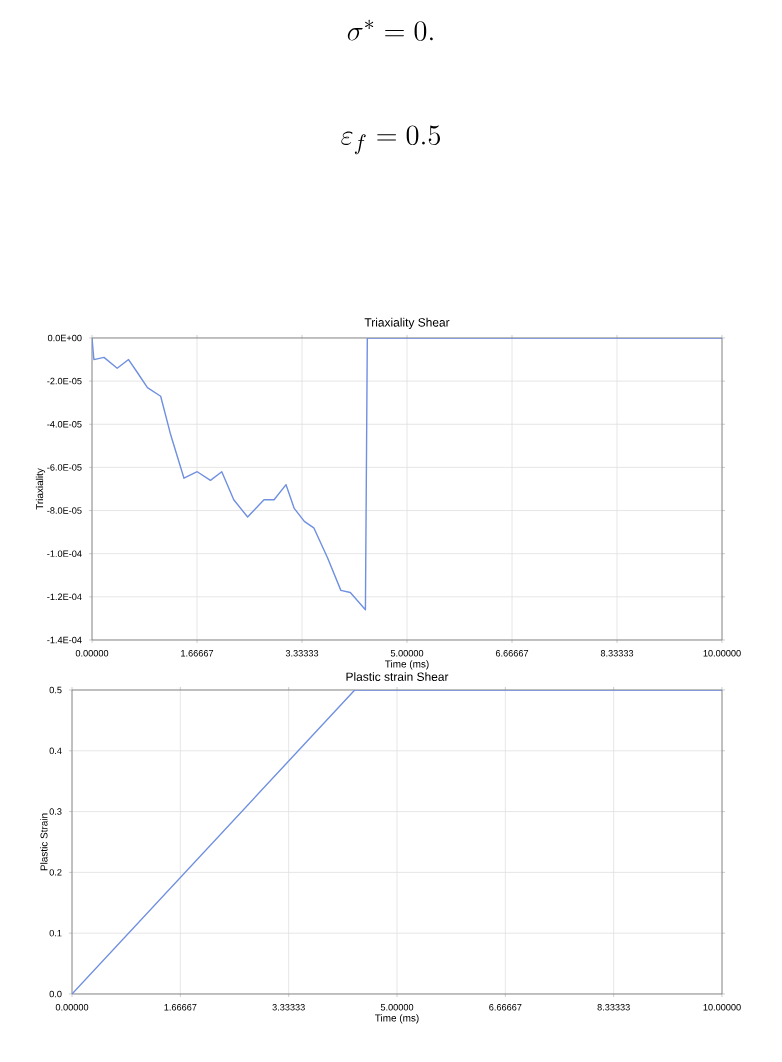 Image resolution: width=782 pixels, height=1062 pixels. Describe the element at coordinates (391, 140) in the screenshot. I see `text: $\varepsilon_f =0.5$` at that location.